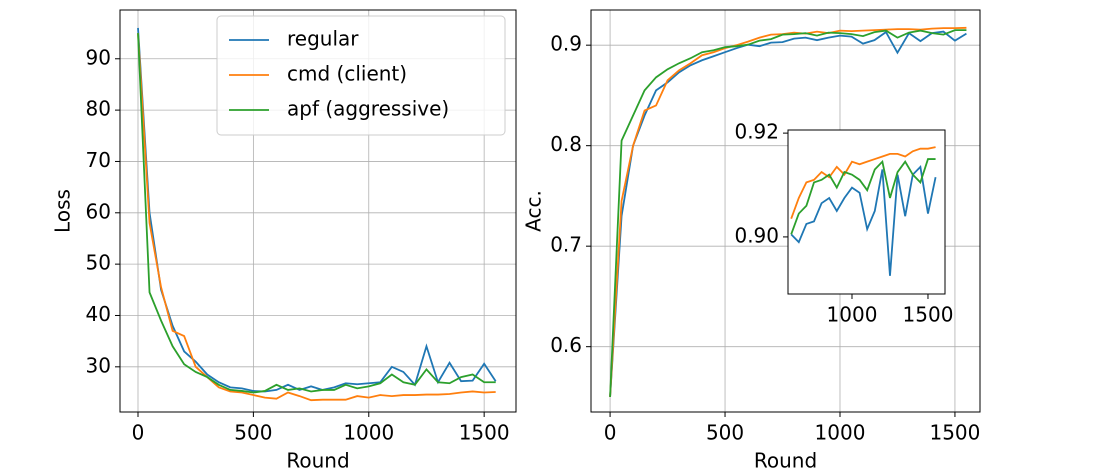 The width and height of the screenshot is (1096, 476). Describe the element at coordinates (756, 132) in the screenshot. I see `y-tick-label: 0.92` at that location.